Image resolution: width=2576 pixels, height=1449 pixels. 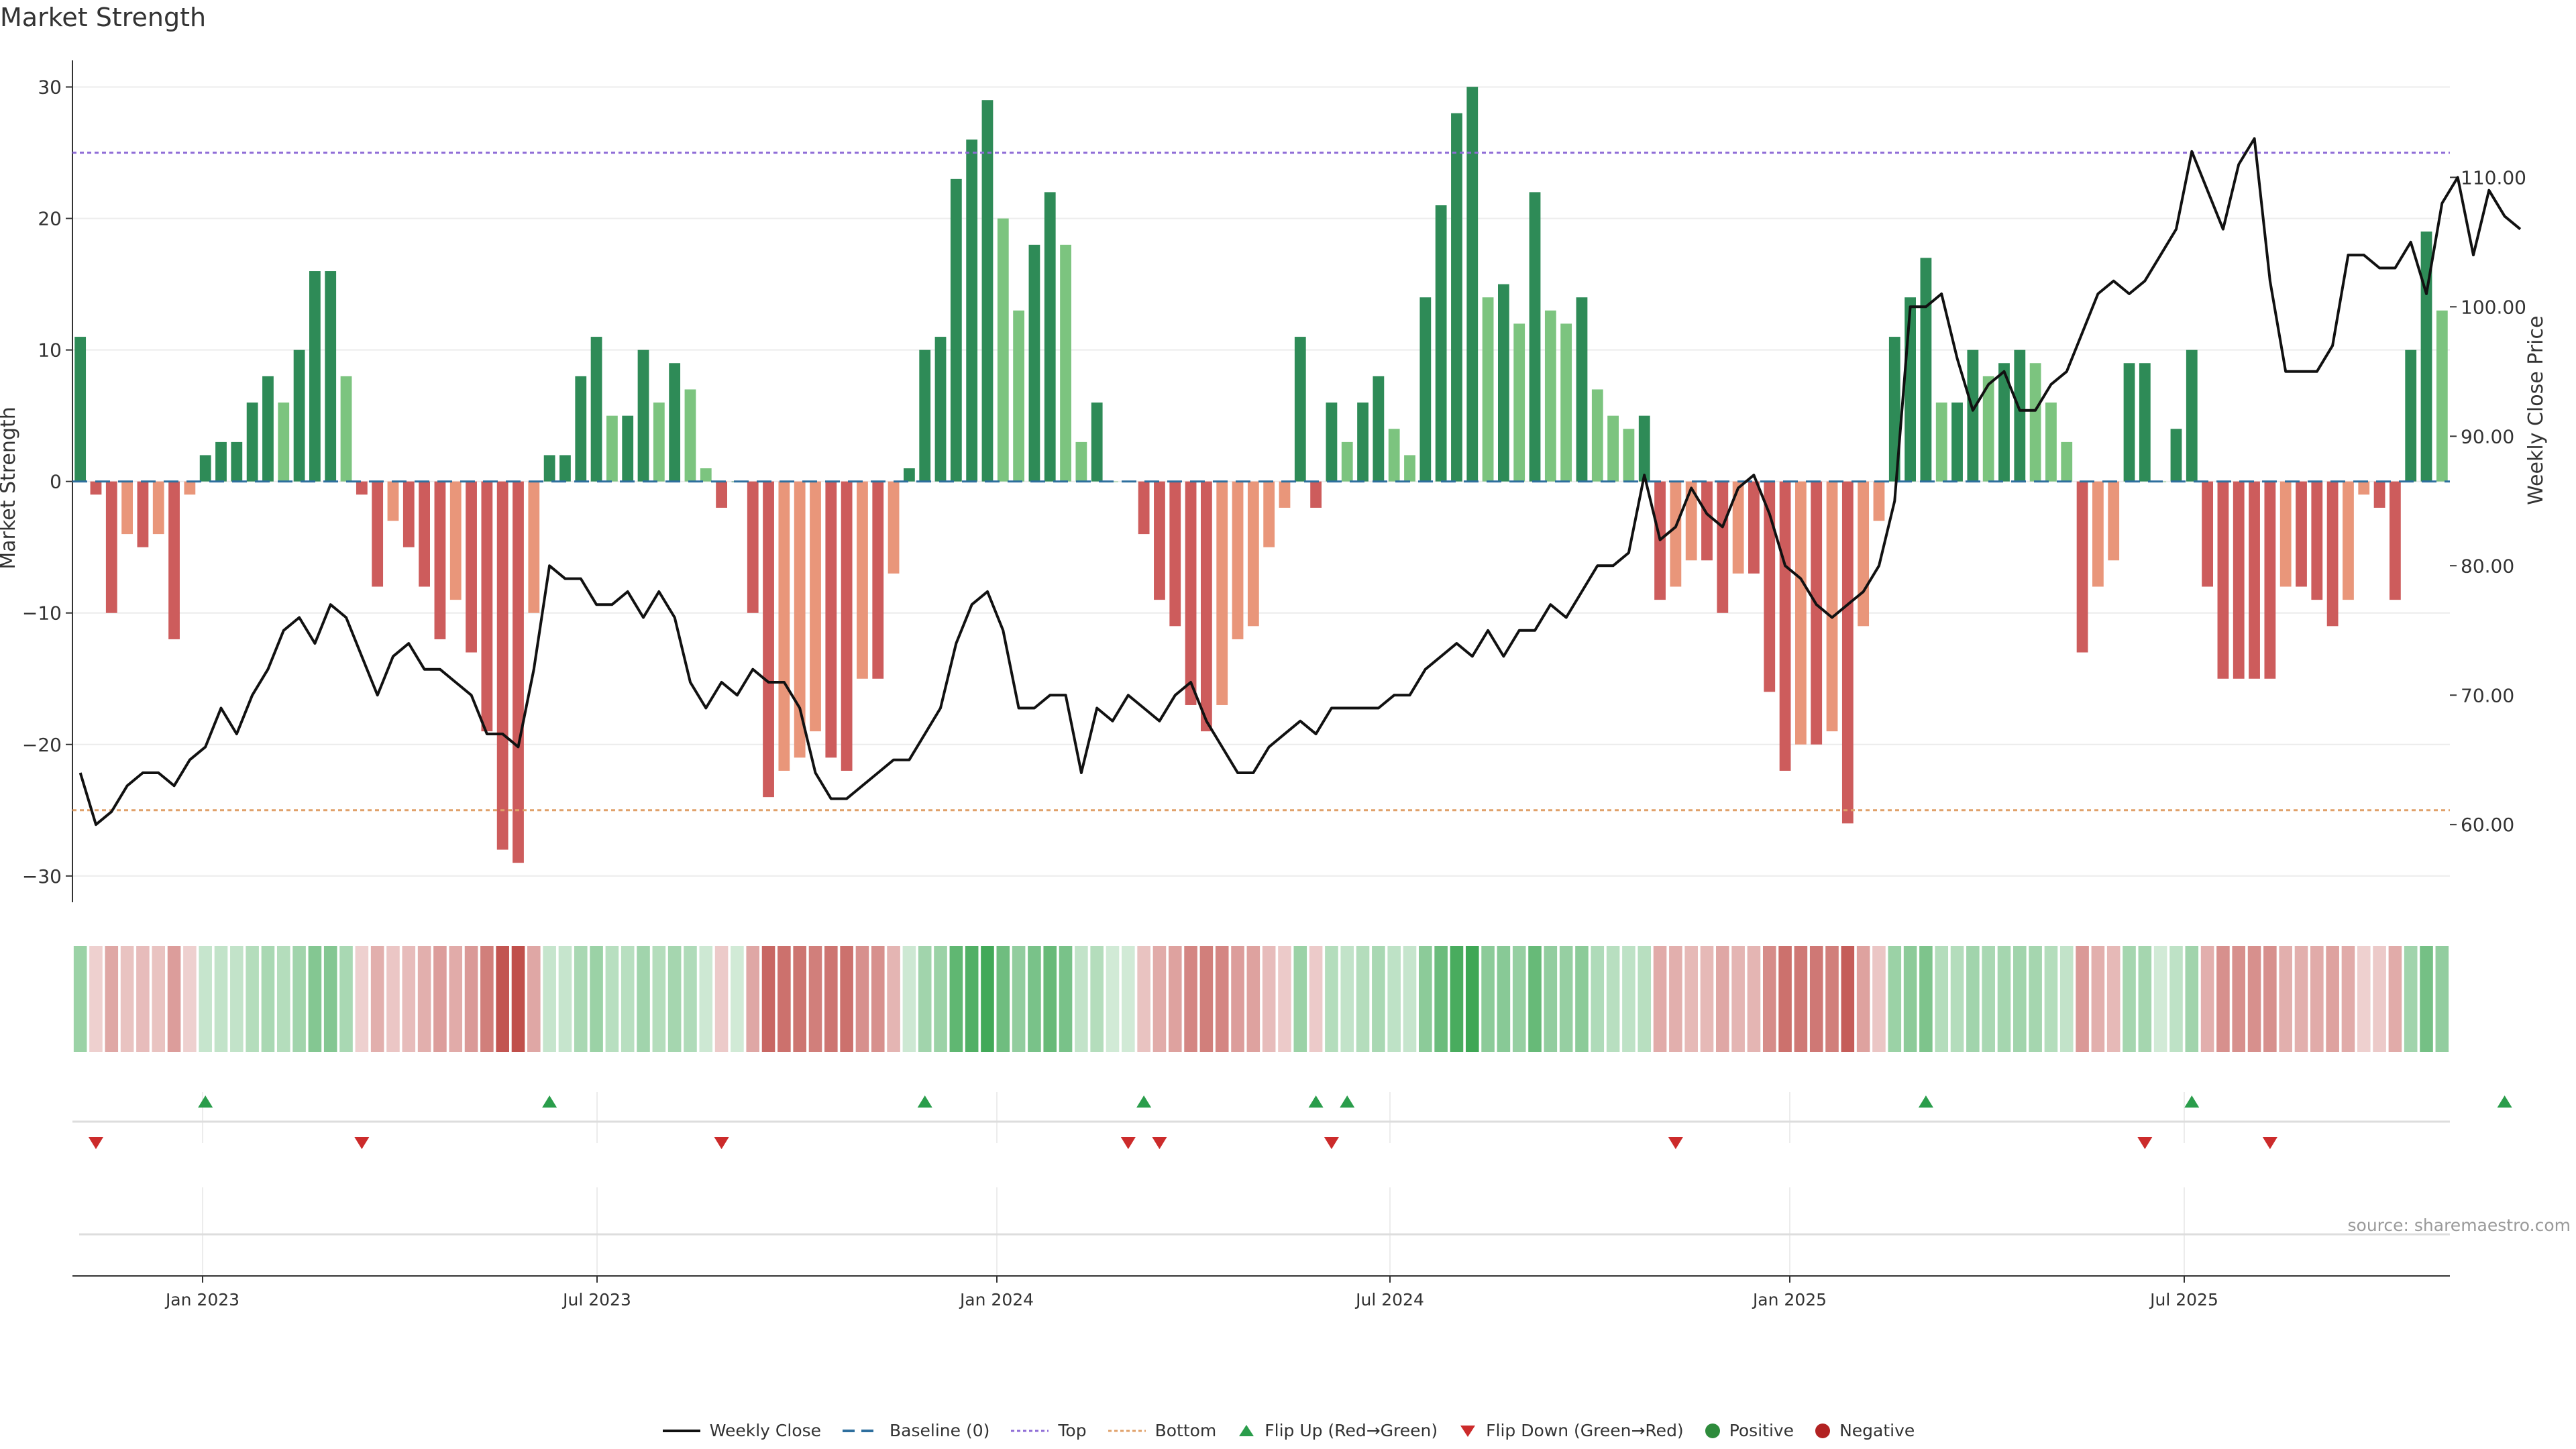 What do you see at coordinates (2536, 410) in the screenshot?
I see `y-axis-label-right: Weekly Close Price` at bounding box center [2536, 410].